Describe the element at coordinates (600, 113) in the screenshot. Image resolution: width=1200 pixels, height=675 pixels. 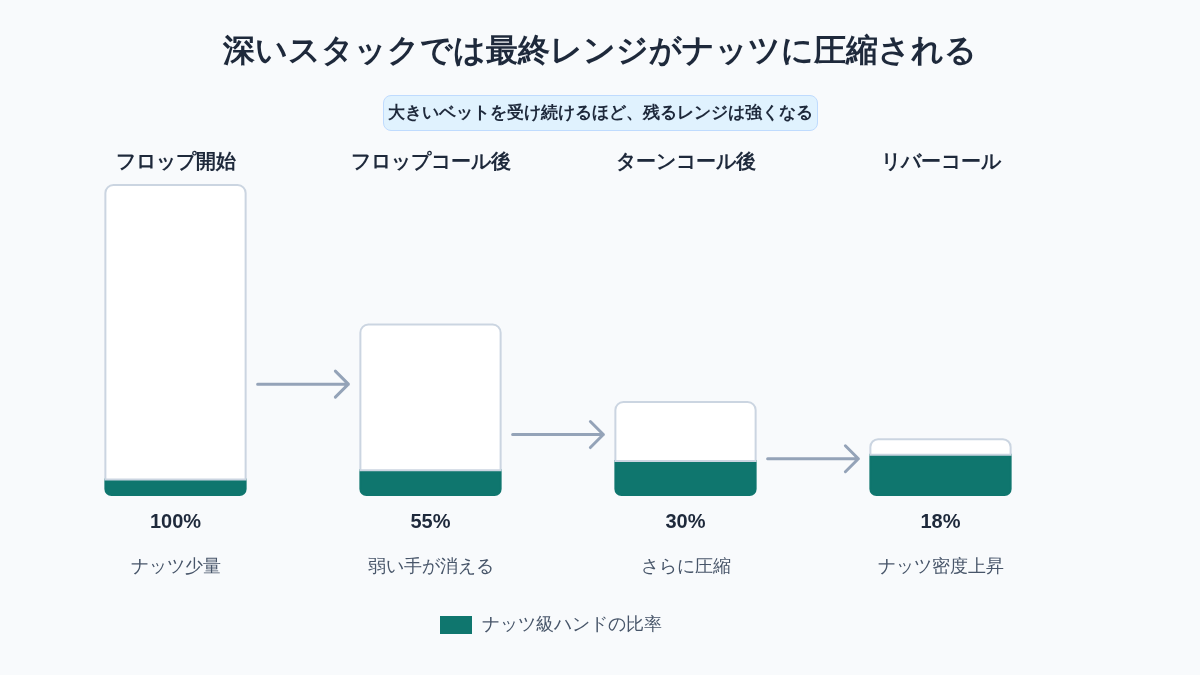
I see `chart-subtitle: 大きいベットを受け続けるほど、残るレンジは強くなる` at that location.